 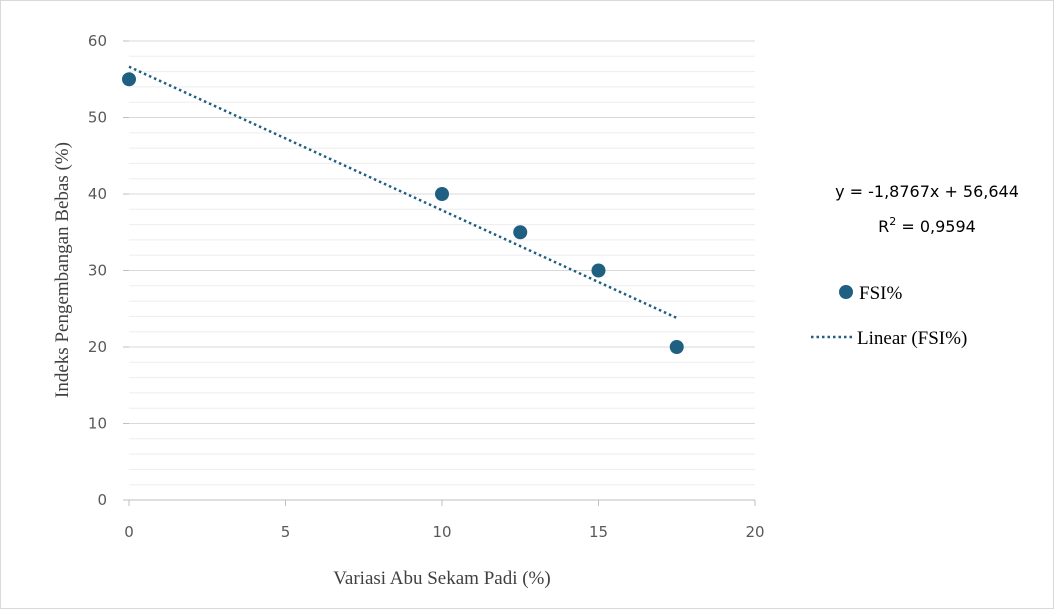 I want to click on y-tick-label: 50, so click(x=97, y=118).